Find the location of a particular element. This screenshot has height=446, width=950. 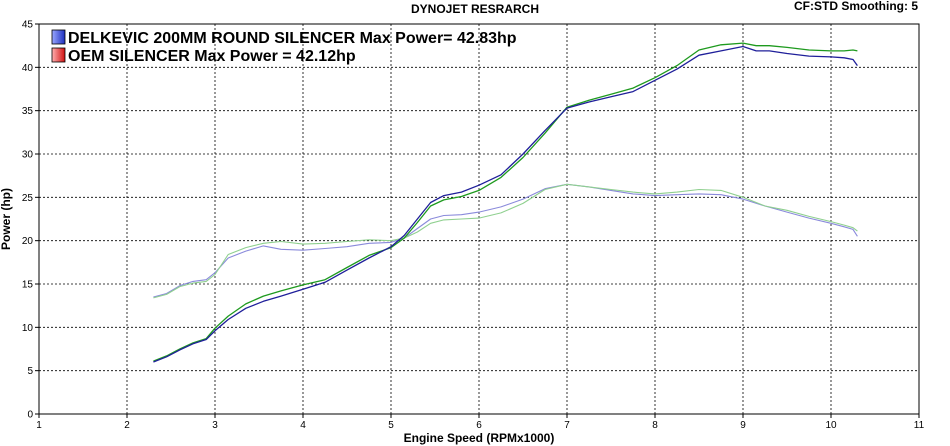

settings-readout: CF:STD Smoothing: 5 is located at coordinates (856, 6).